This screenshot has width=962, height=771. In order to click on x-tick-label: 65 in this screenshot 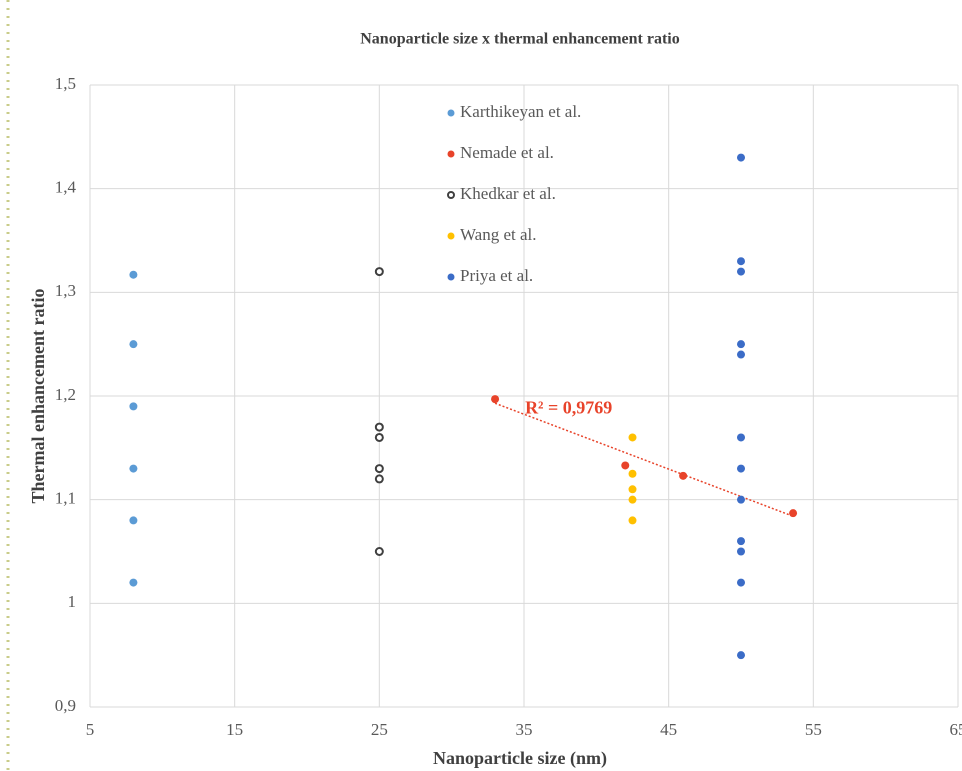, I will do `click(956, 729)`.